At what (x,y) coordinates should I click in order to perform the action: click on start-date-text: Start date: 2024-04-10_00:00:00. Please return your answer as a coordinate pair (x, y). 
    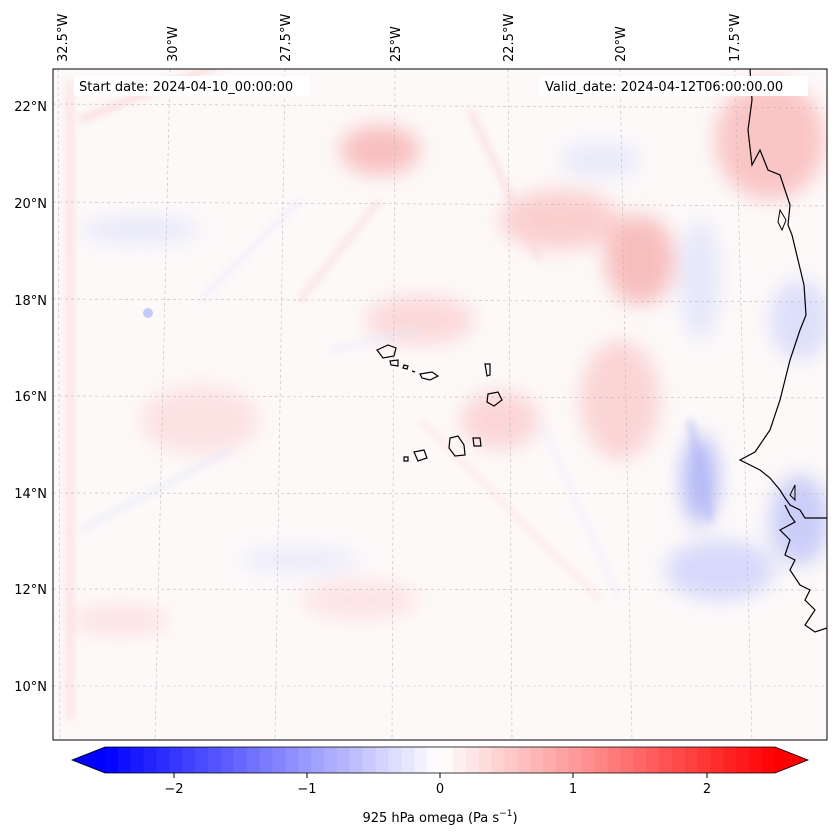
    Looking at the image, I should click on (186, 87).